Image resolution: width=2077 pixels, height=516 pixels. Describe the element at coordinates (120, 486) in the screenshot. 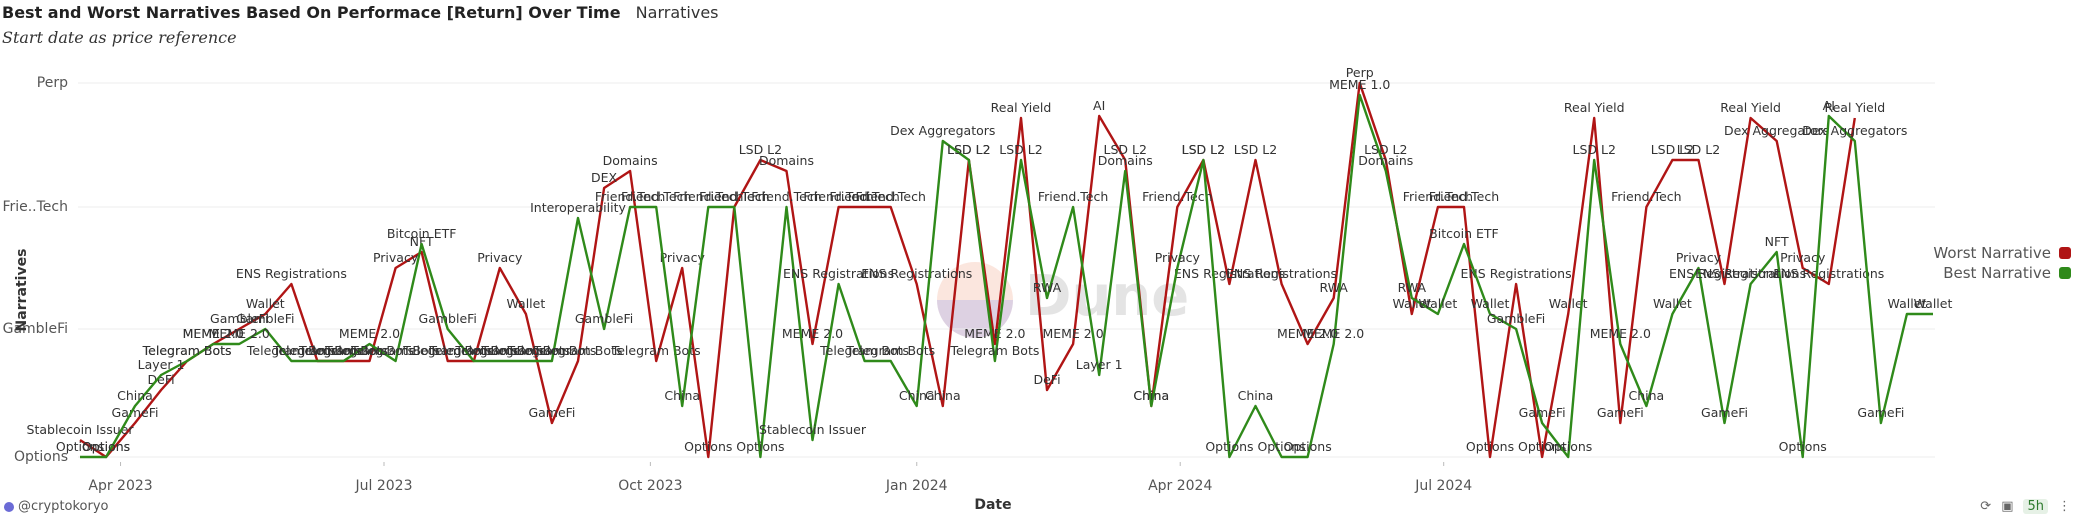

I see `x-tick-label: Apr 2023` at that location.